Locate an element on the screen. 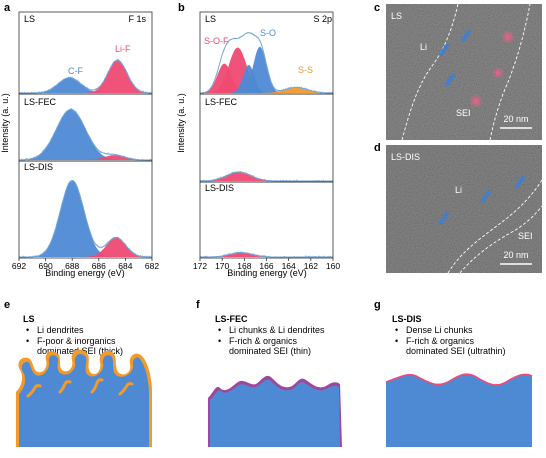  panel-a-xtick-label-2: 688 is located at coordinates (72, 266).